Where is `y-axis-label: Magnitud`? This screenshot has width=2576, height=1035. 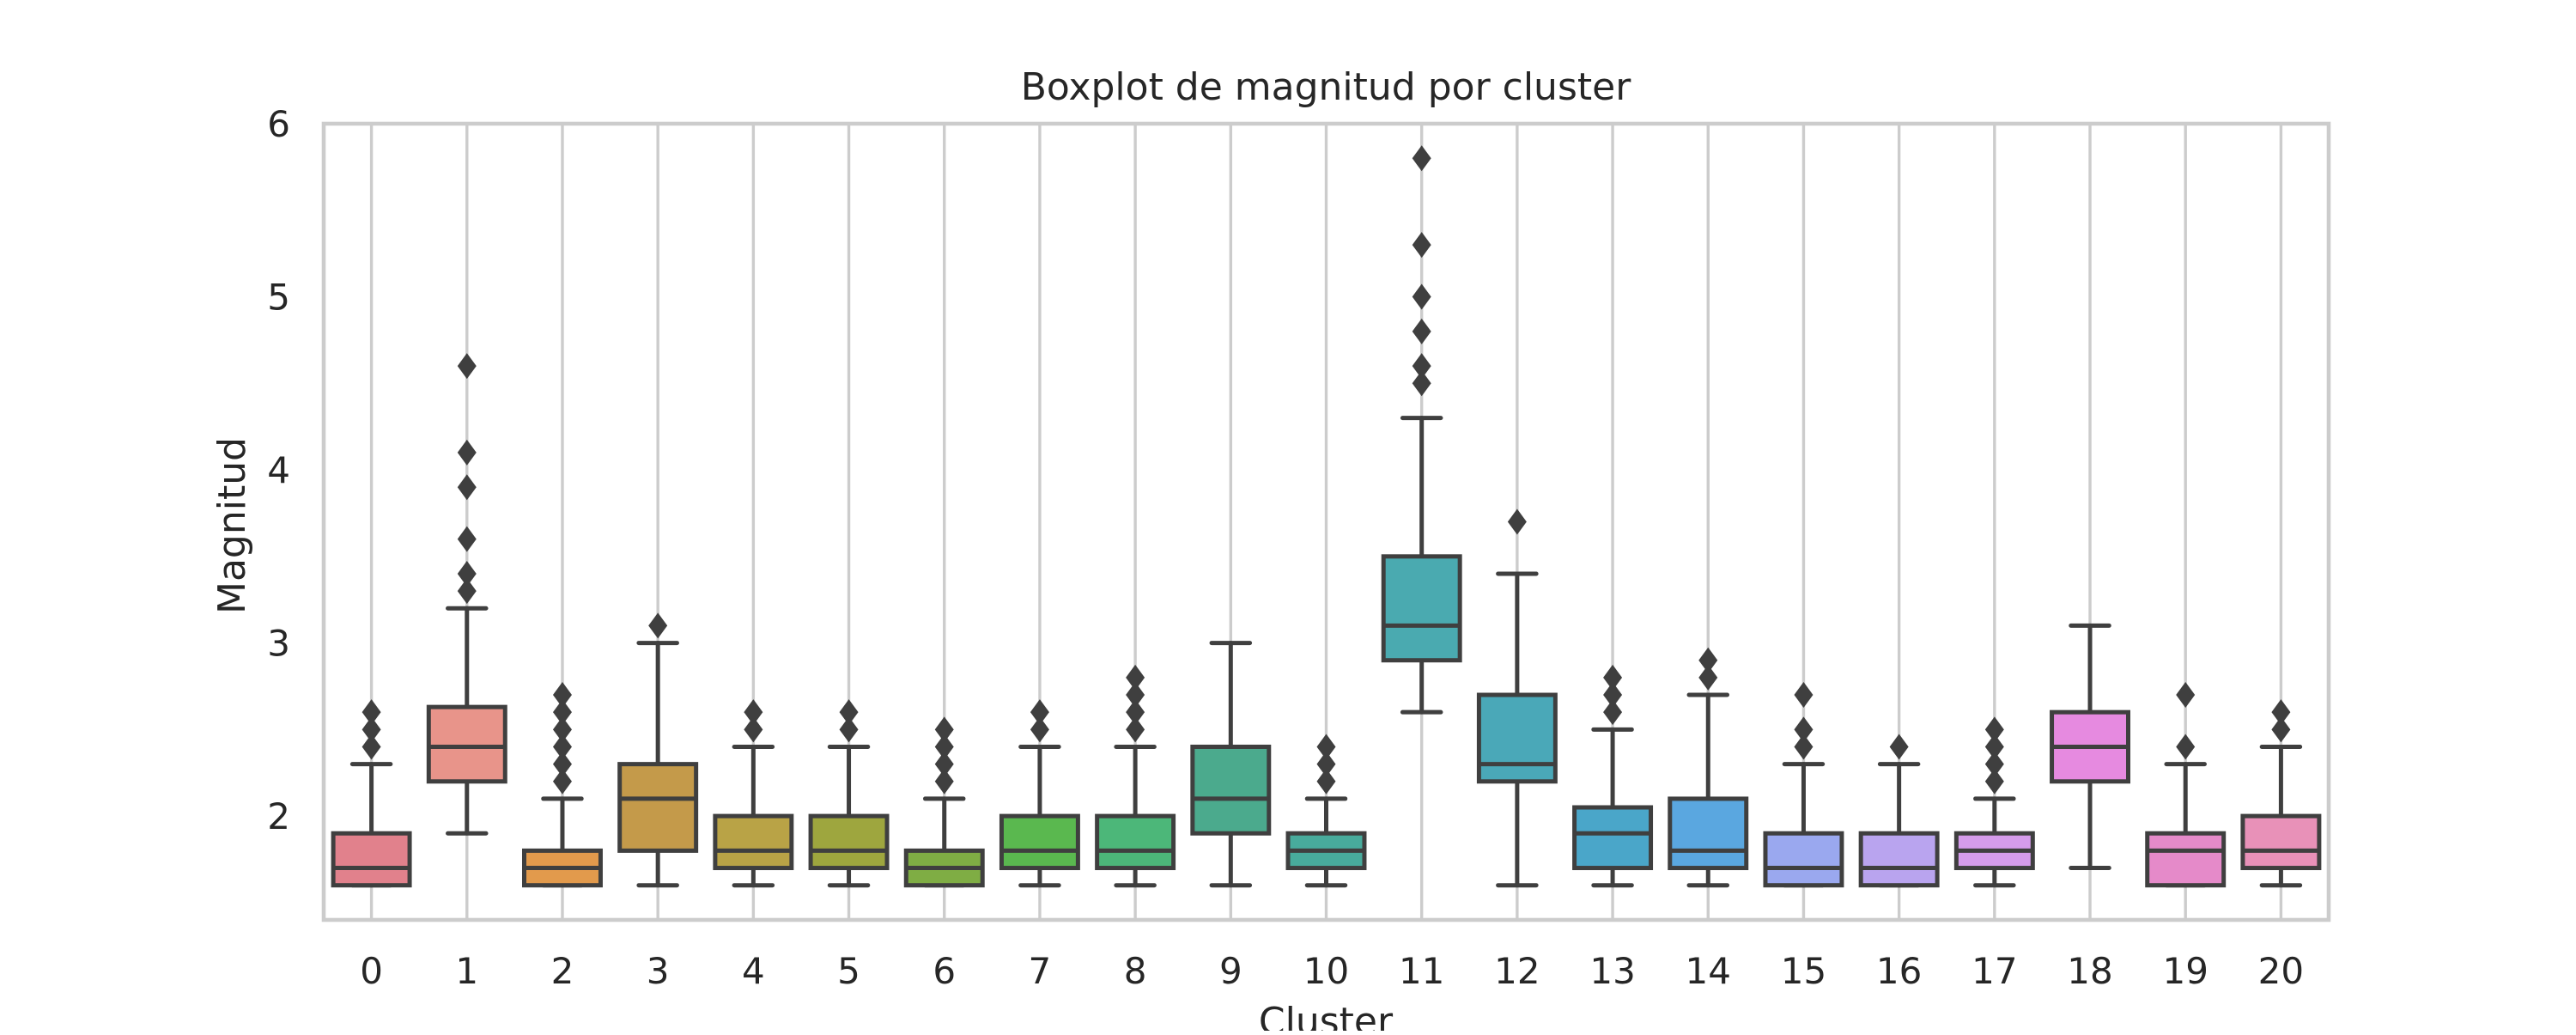
y-axis-label: Magnitud is located at coordinates (232, 525).